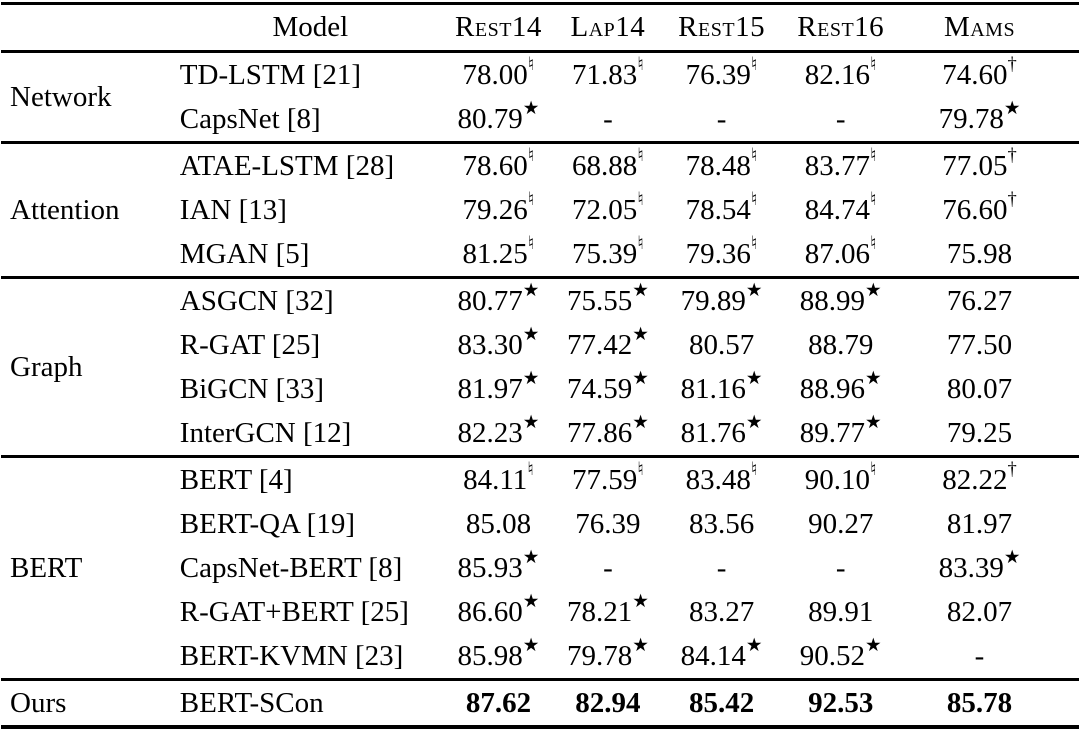 This screenshot has width=1080, height=736. Describe the element at coordinates (540, 704) in the screenshot. I see `table-row: Ours BERT-SCon 87.62 82.94 85.42 92.53 85.78` at that location.